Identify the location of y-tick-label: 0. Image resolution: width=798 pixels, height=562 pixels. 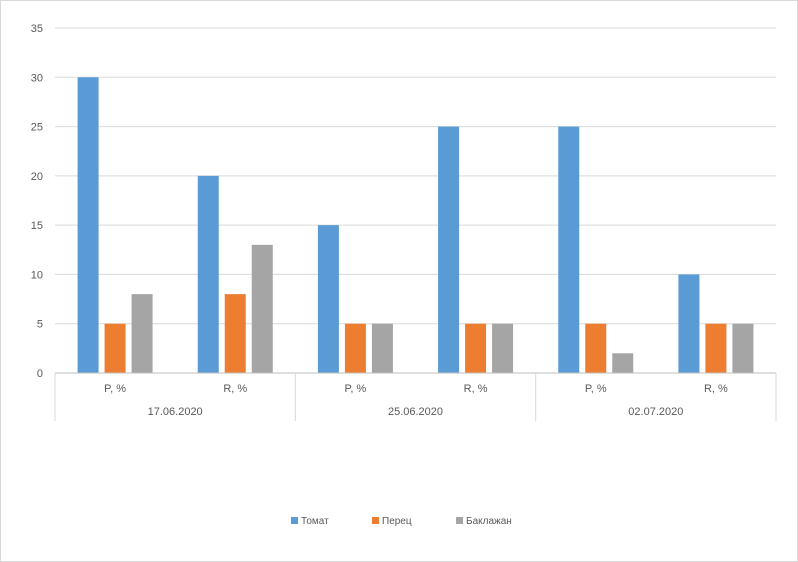
(40, 374).